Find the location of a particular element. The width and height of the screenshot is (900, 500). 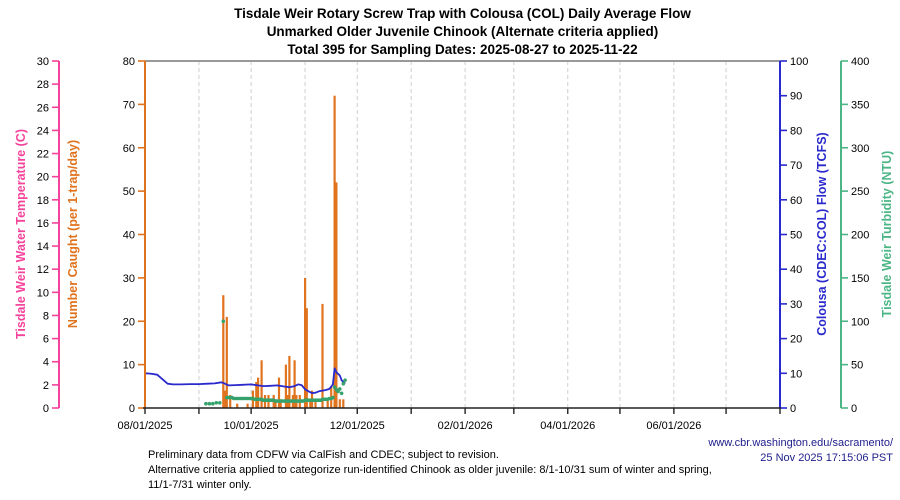

y-tick-label-turbidity: 200 is located at coordinates (860, 236).